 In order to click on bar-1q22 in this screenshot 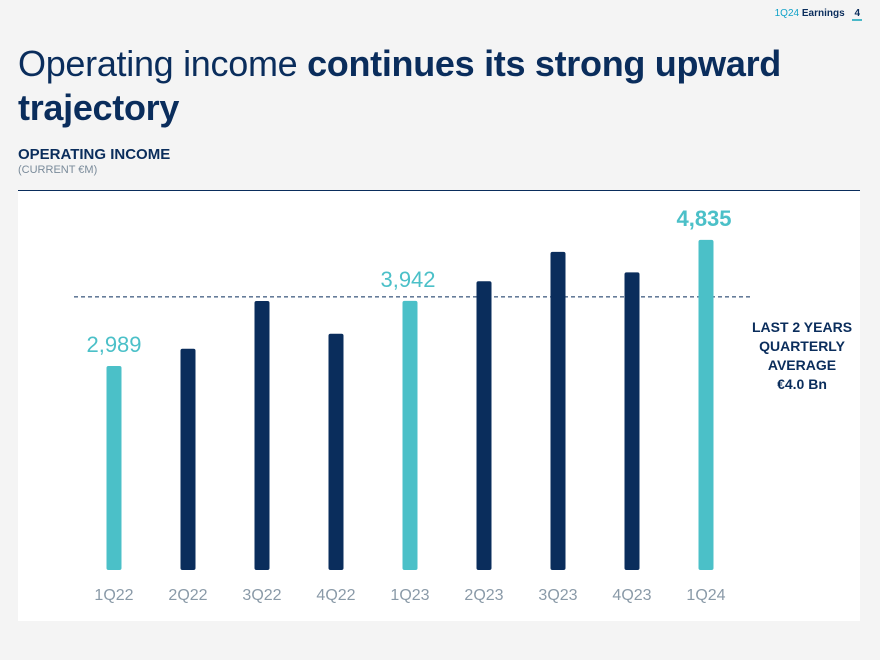, I will do `click(114, 467)`.